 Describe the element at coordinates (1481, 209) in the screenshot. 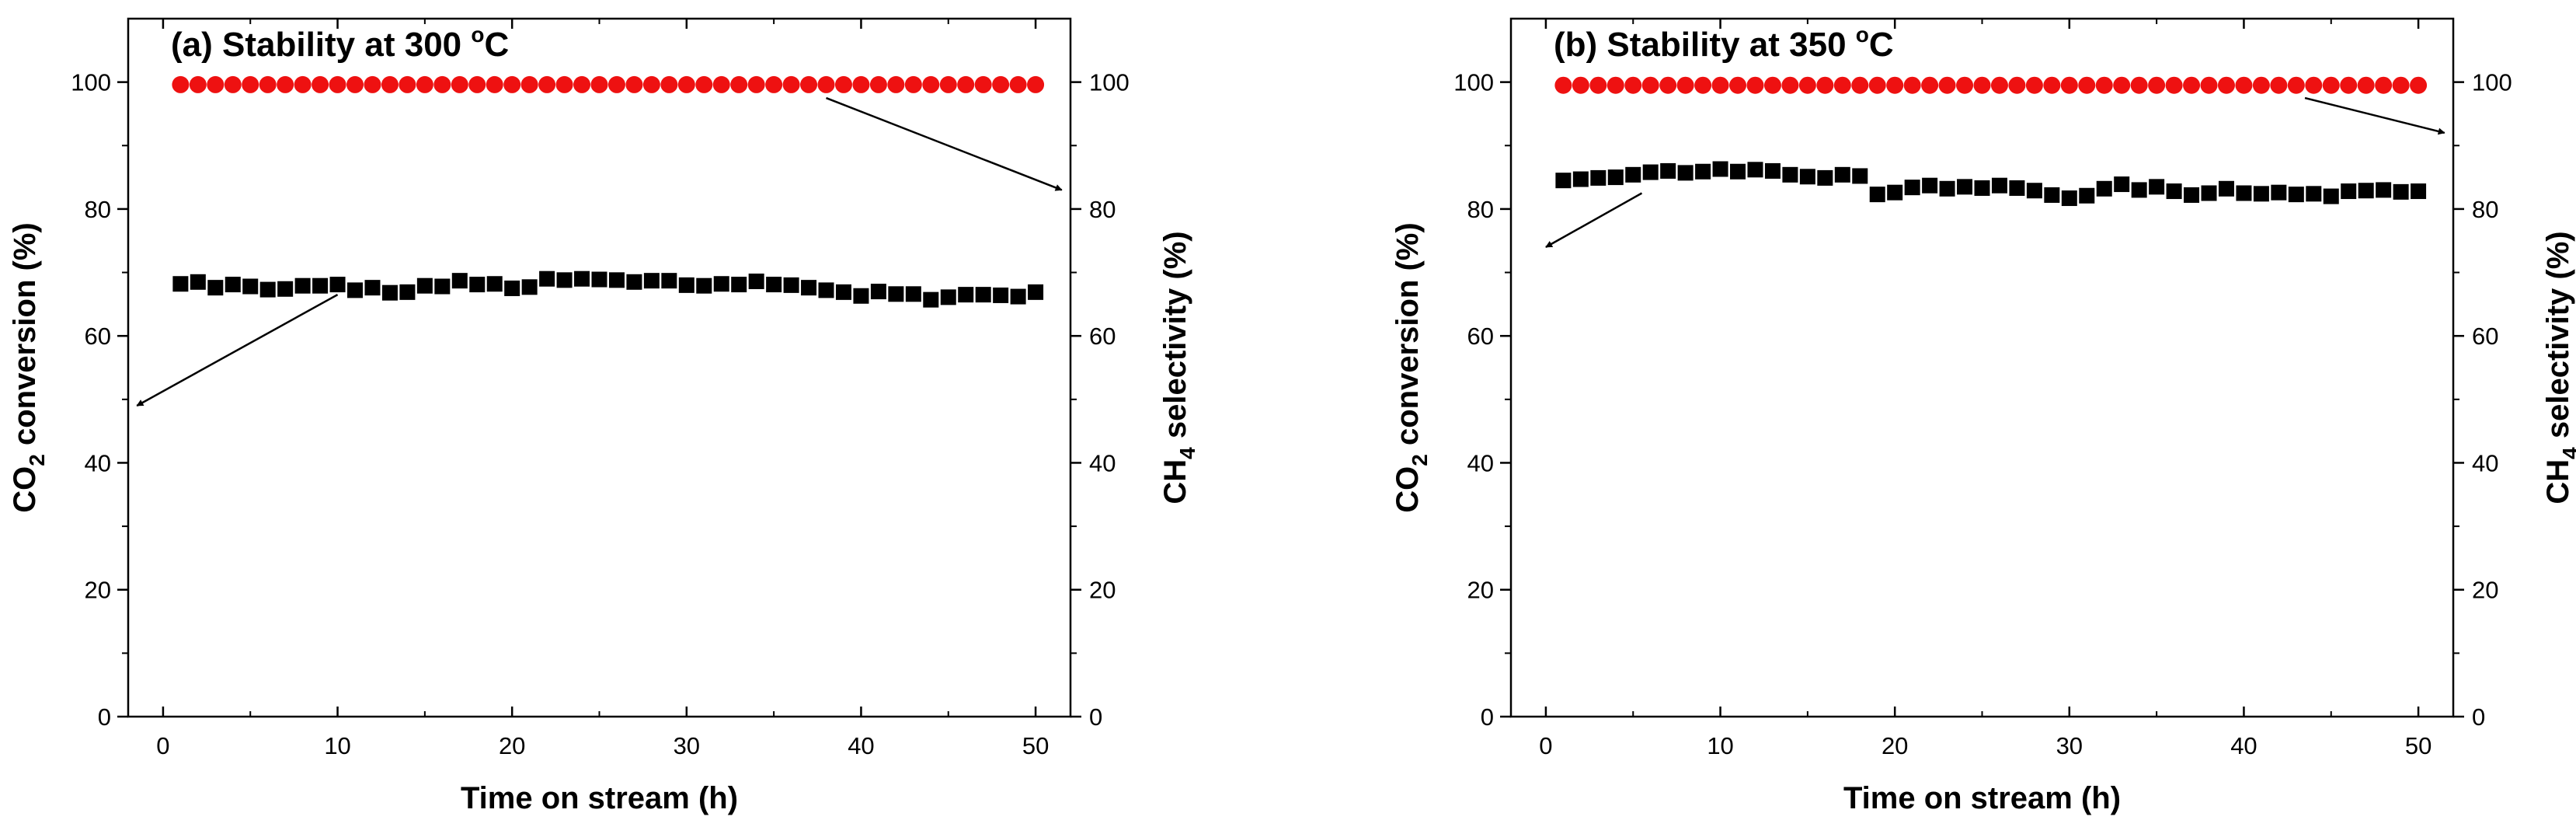

I see `y-left-tick-label: 80` at that location.